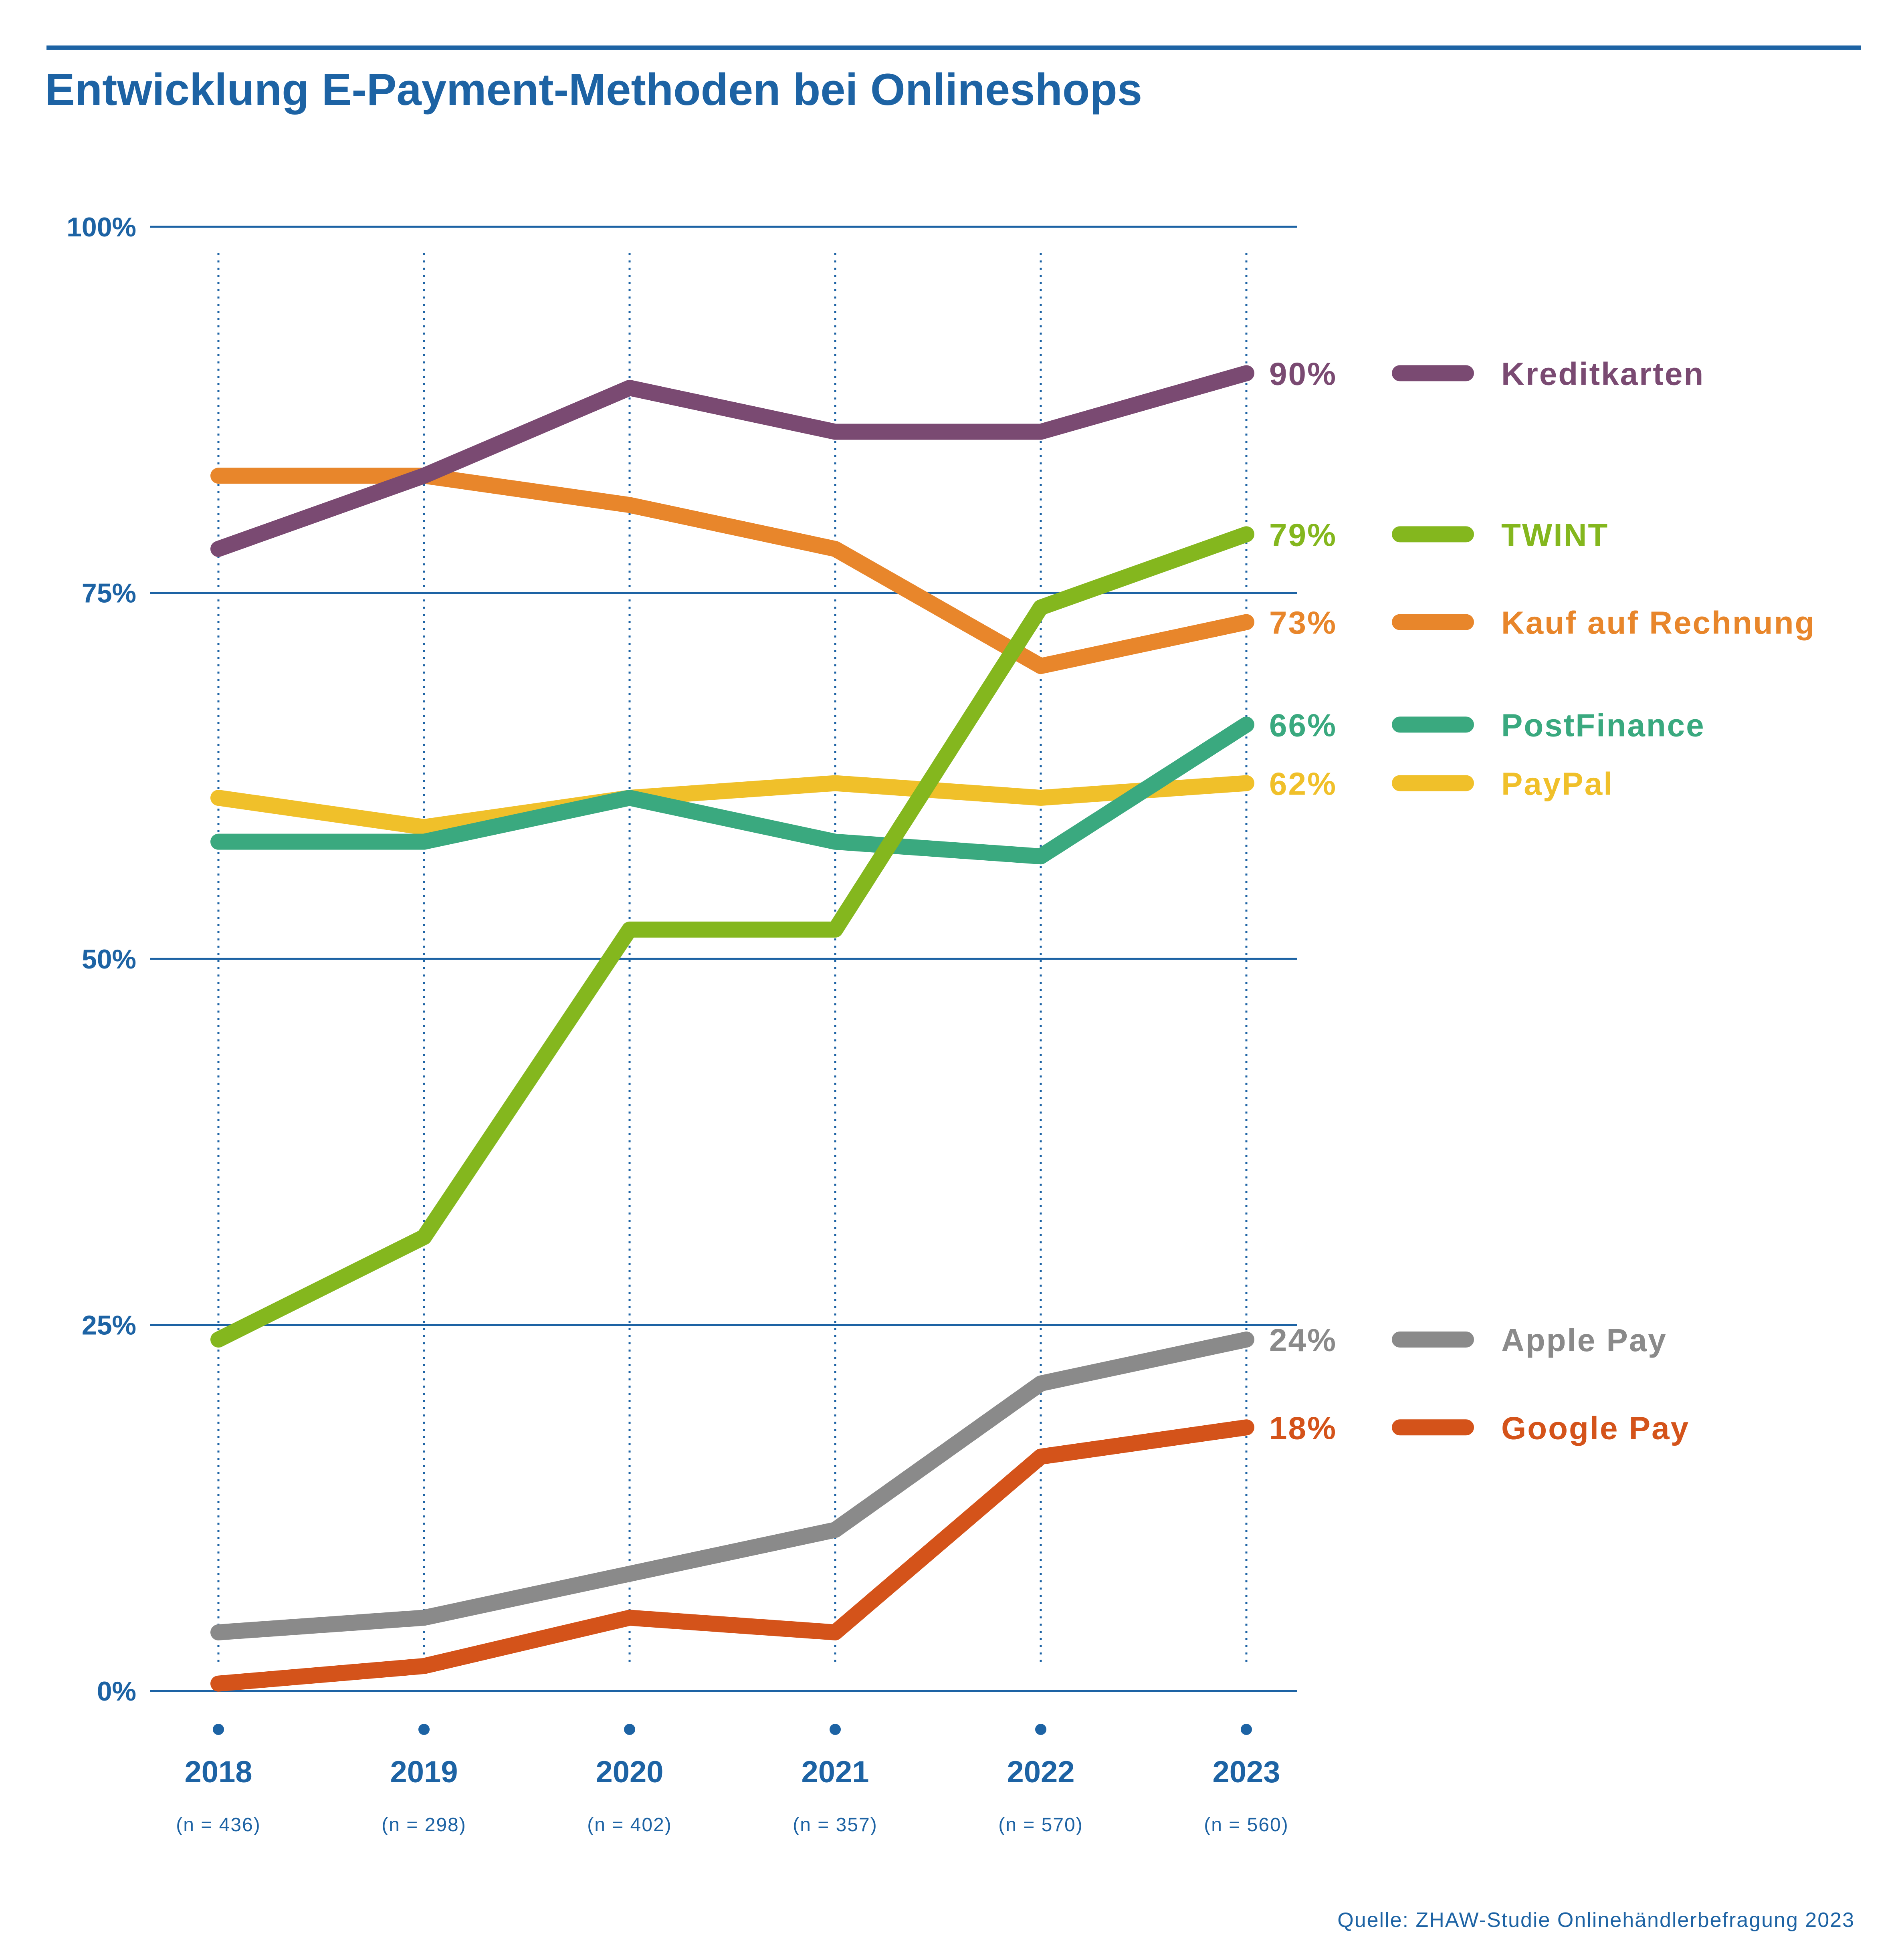  I want to click on x-tick-label: 2020, so click(629, 1772).